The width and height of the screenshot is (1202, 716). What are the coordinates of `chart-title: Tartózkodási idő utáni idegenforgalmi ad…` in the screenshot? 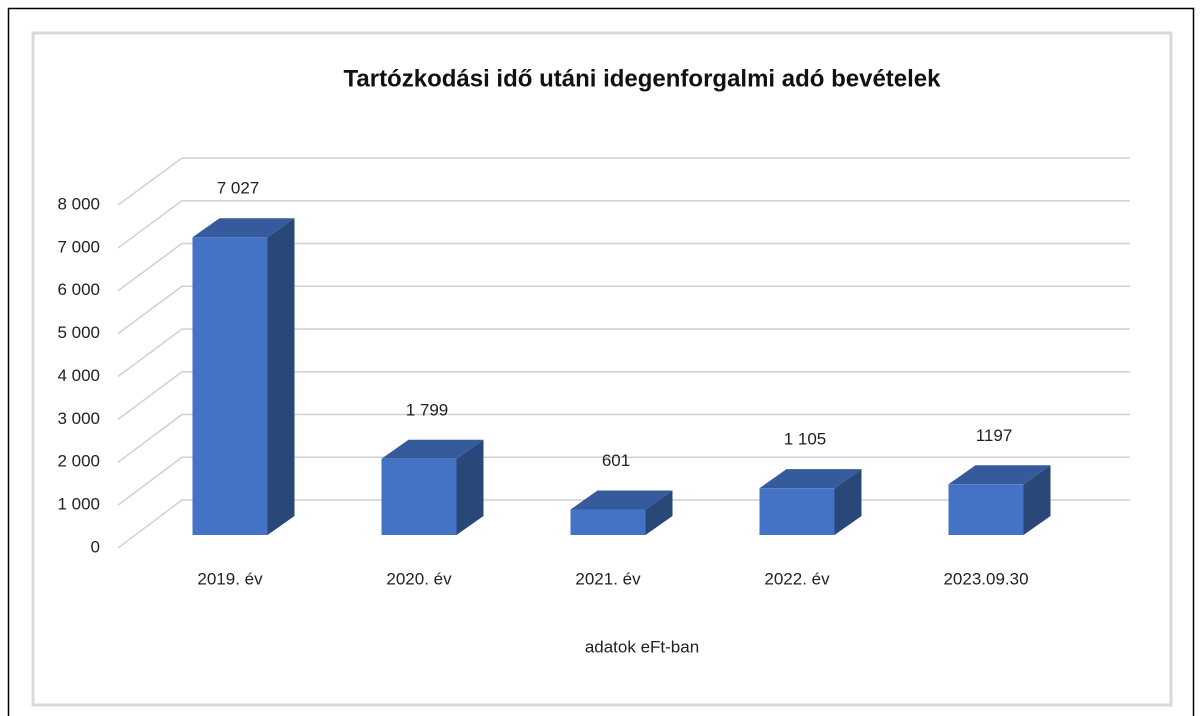 It's located at (643, 78).